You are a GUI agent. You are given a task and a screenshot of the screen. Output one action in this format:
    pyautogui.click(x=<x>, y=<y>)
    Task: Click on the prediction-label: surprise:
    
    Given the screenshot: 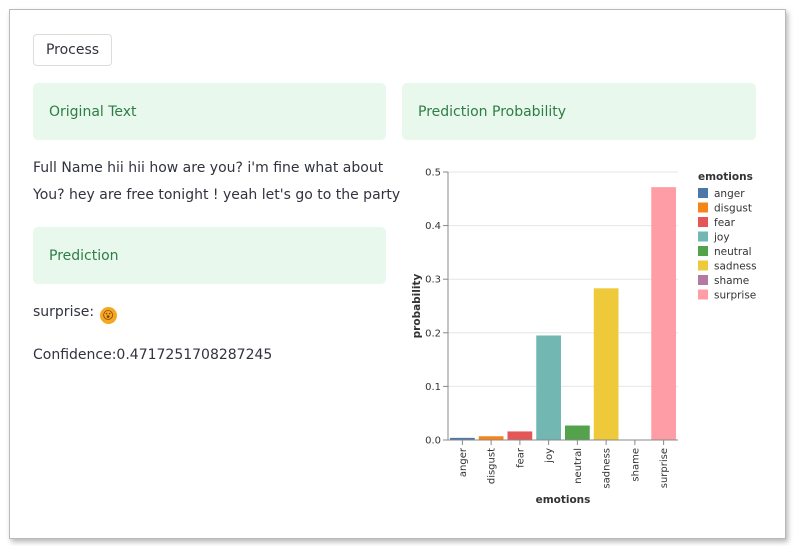 What is the action you would take?
    pyautogui.click(x=64, y=312)
    